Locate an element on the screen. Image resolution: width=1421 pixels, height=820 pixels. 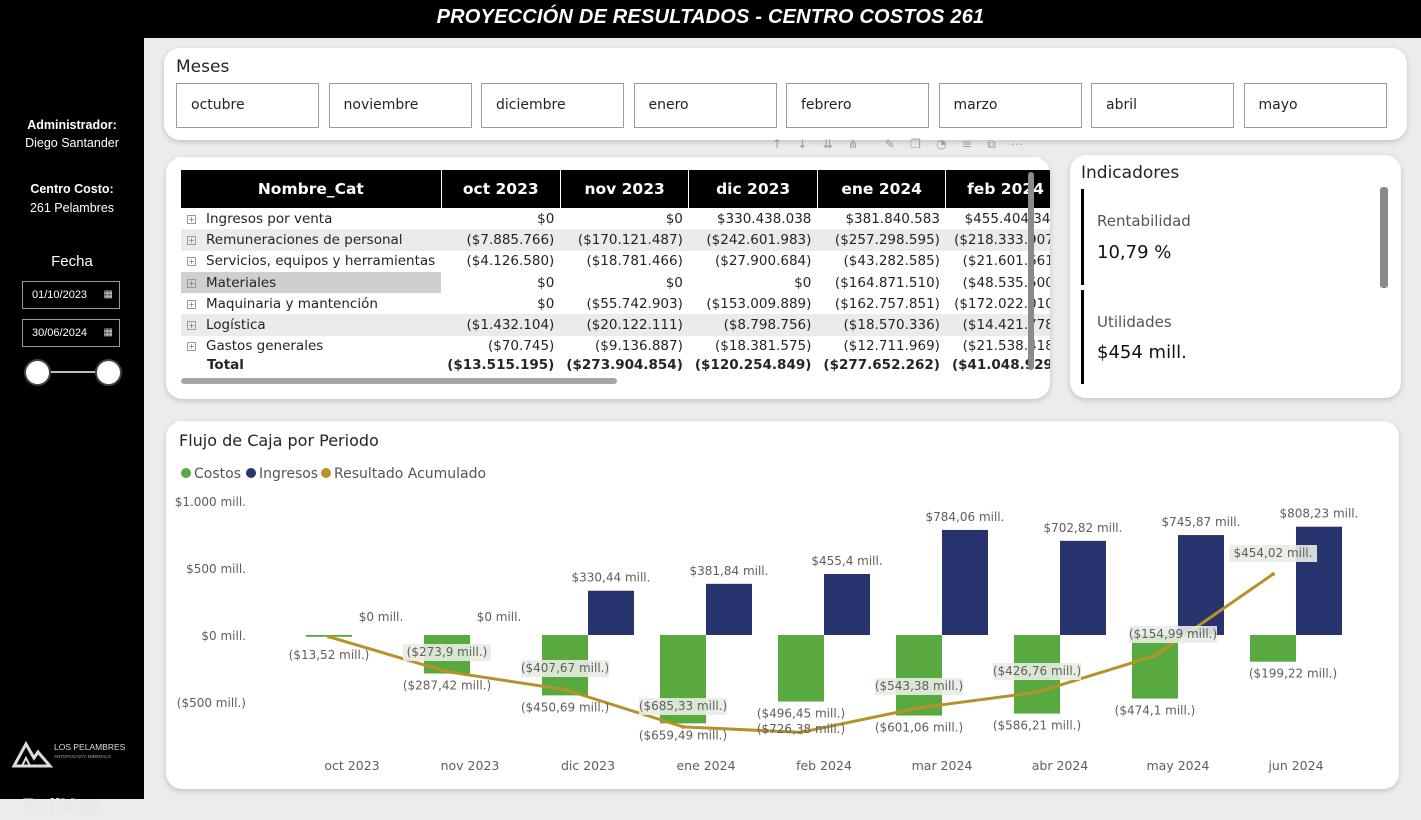
row-category: + Remuneraciones de personal is located at coordinates (311, 240).